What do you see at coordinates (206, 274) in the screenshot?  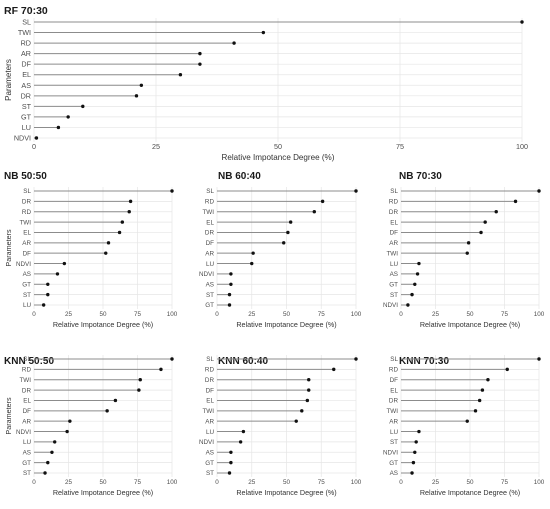 I see `category-label: NDVI` at bounding box center [206, 274].